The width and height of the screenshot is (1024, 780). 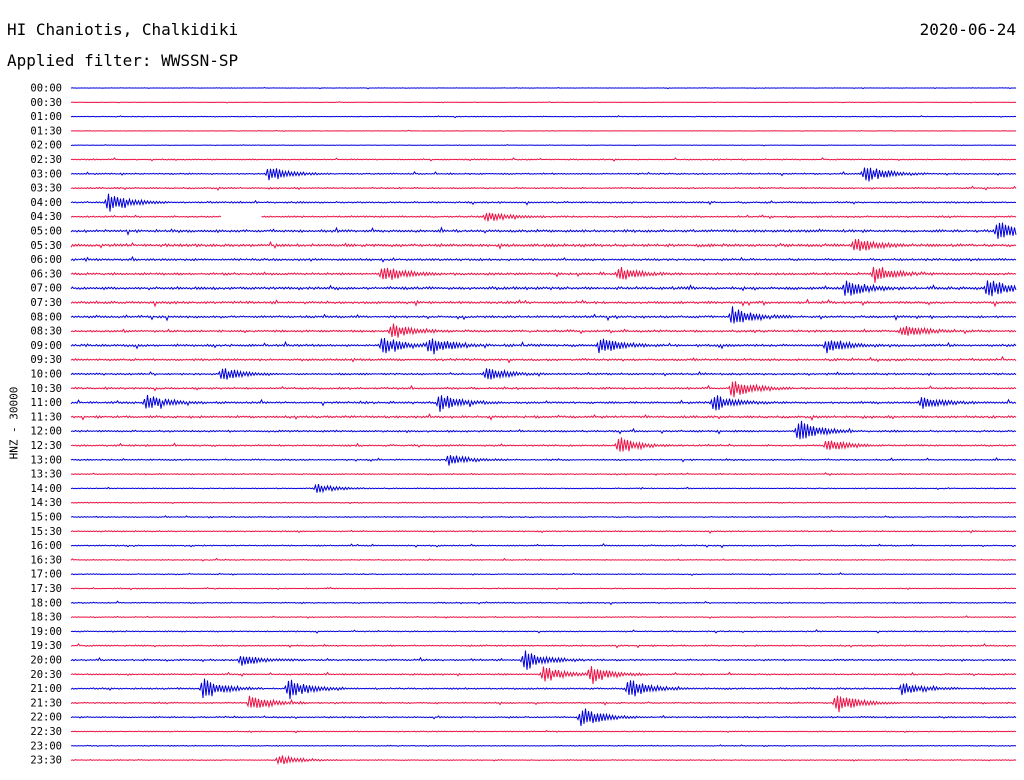 What do you see at coordinates (543, 675) in the screenshot?
I see `trace-line-2030` at bounding box center [543, 675].